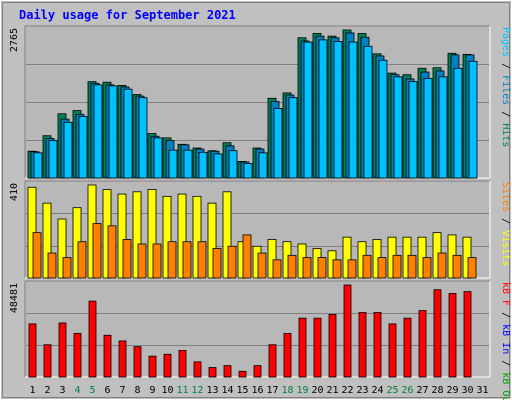 This screenshot has height=400, width=512. I want to click on x-tick-label: 17, so click(272, 390).